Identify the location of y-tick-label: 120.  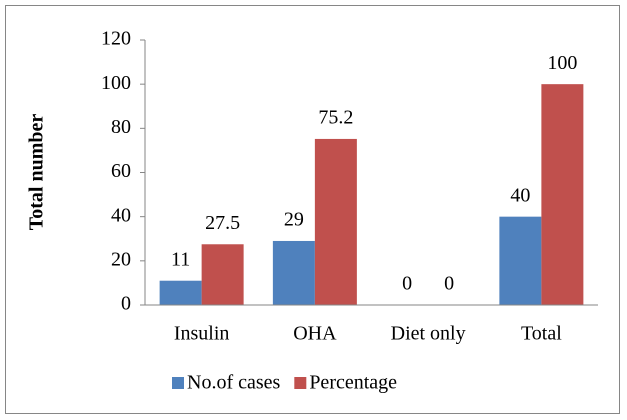
(116, 39).